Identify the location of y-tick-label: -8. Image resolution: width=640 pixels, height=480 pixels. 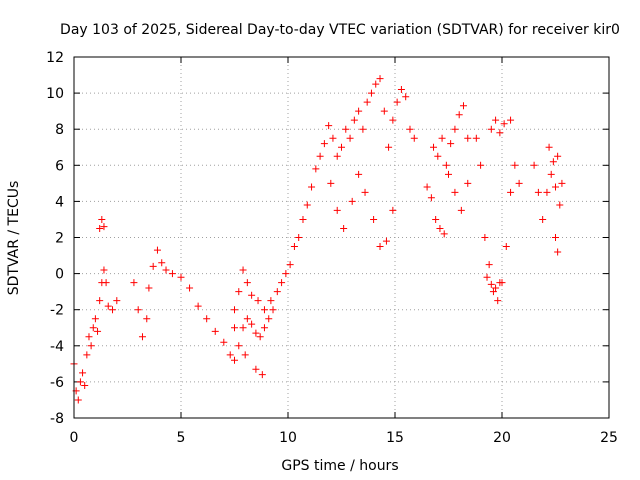
(57, 419).